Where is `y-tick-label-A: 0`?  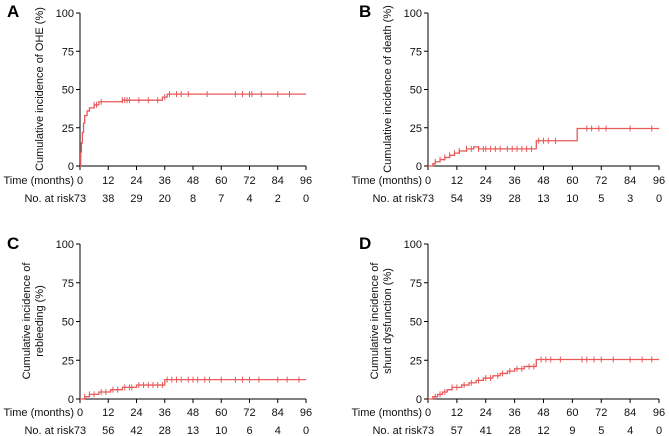
y-tick-label-A: 0 is located at coordinates (71, 167).